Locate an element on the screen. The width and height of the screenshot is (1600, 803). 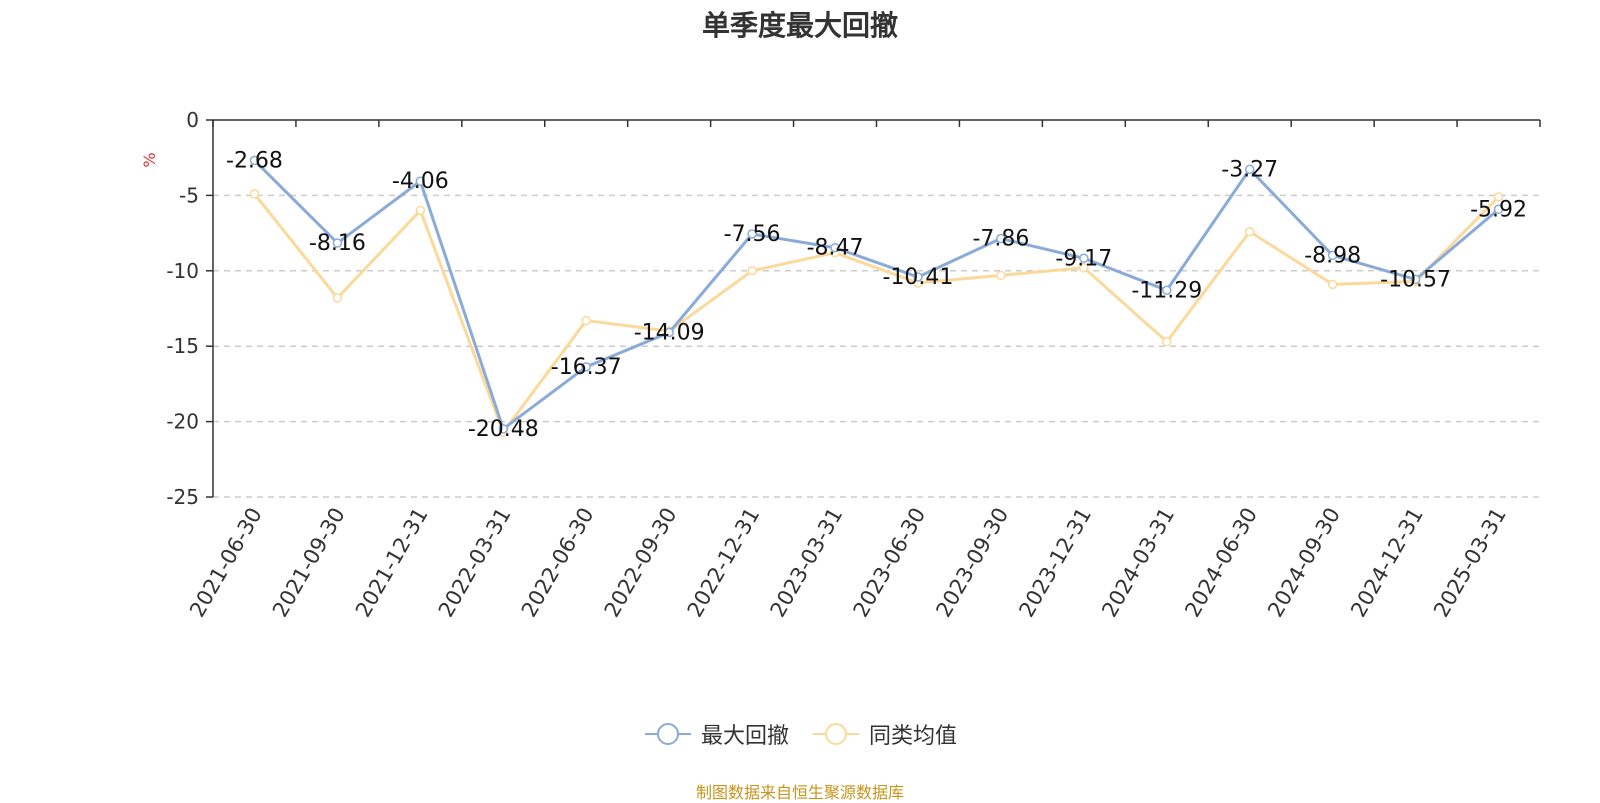
legend-item: 同类均值 is located at coordinates (884, 734).